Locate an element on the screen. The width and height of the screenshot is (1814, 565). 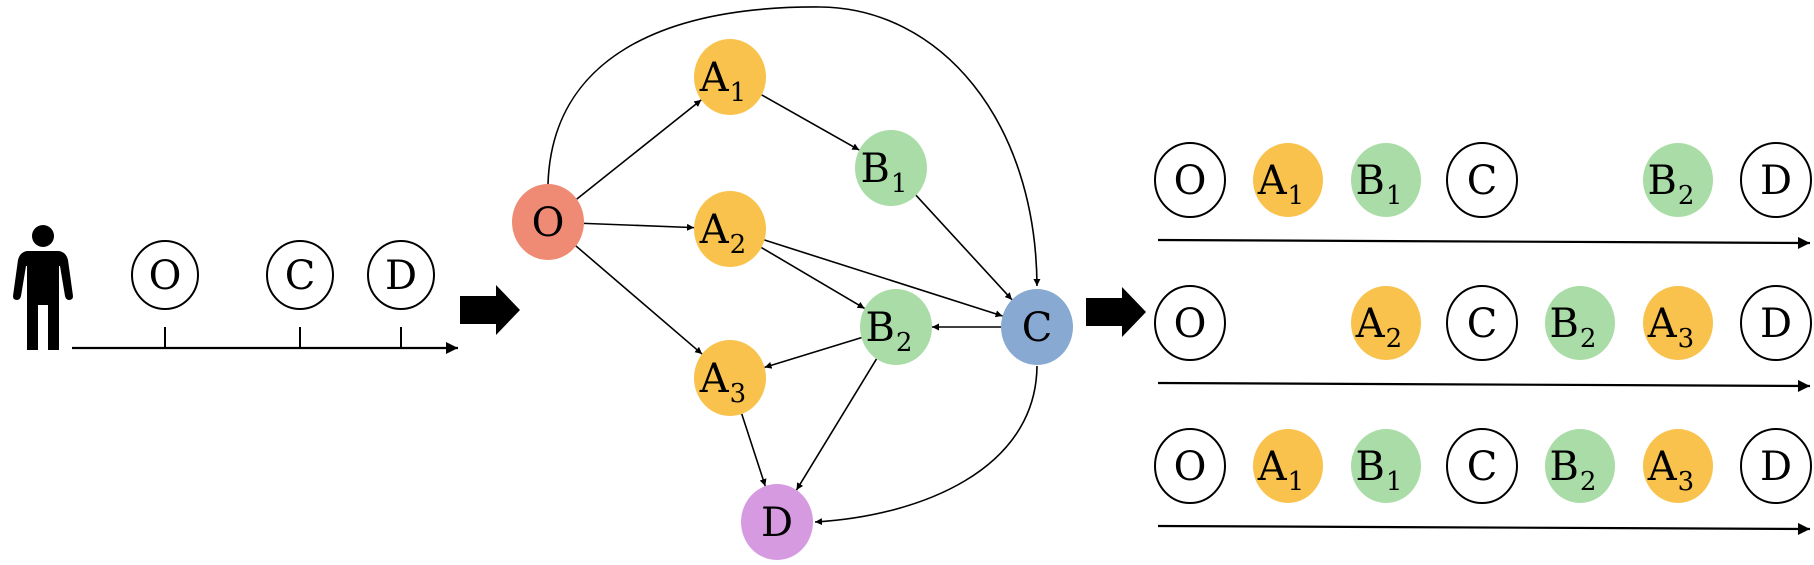
sequence-row: O A1 B1 C B2 D is located at coordinates (1483, 195).